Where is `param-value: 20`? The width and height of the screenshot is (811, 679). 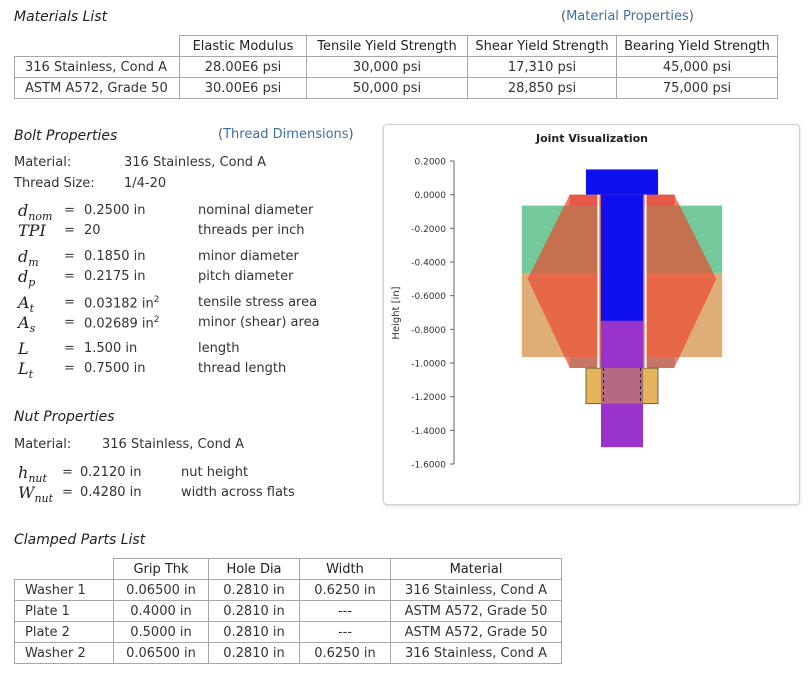 param-value: 20 is located at coordinates (92, 230).